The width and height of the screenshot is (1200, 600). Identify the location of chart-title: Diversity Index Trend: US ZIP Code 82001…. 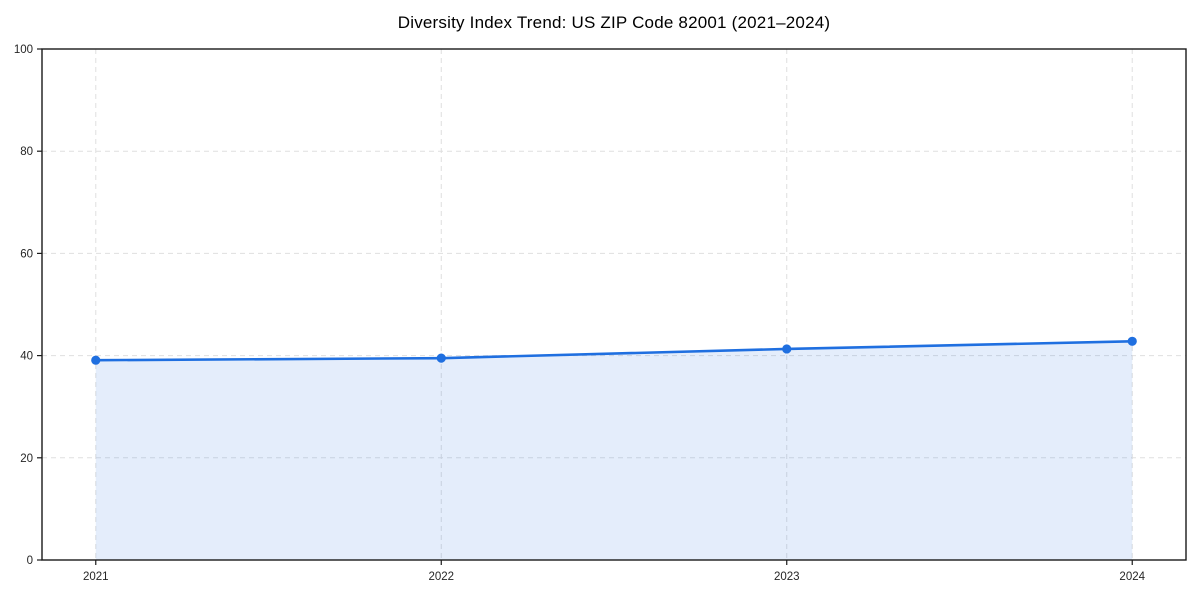
(614, 22).